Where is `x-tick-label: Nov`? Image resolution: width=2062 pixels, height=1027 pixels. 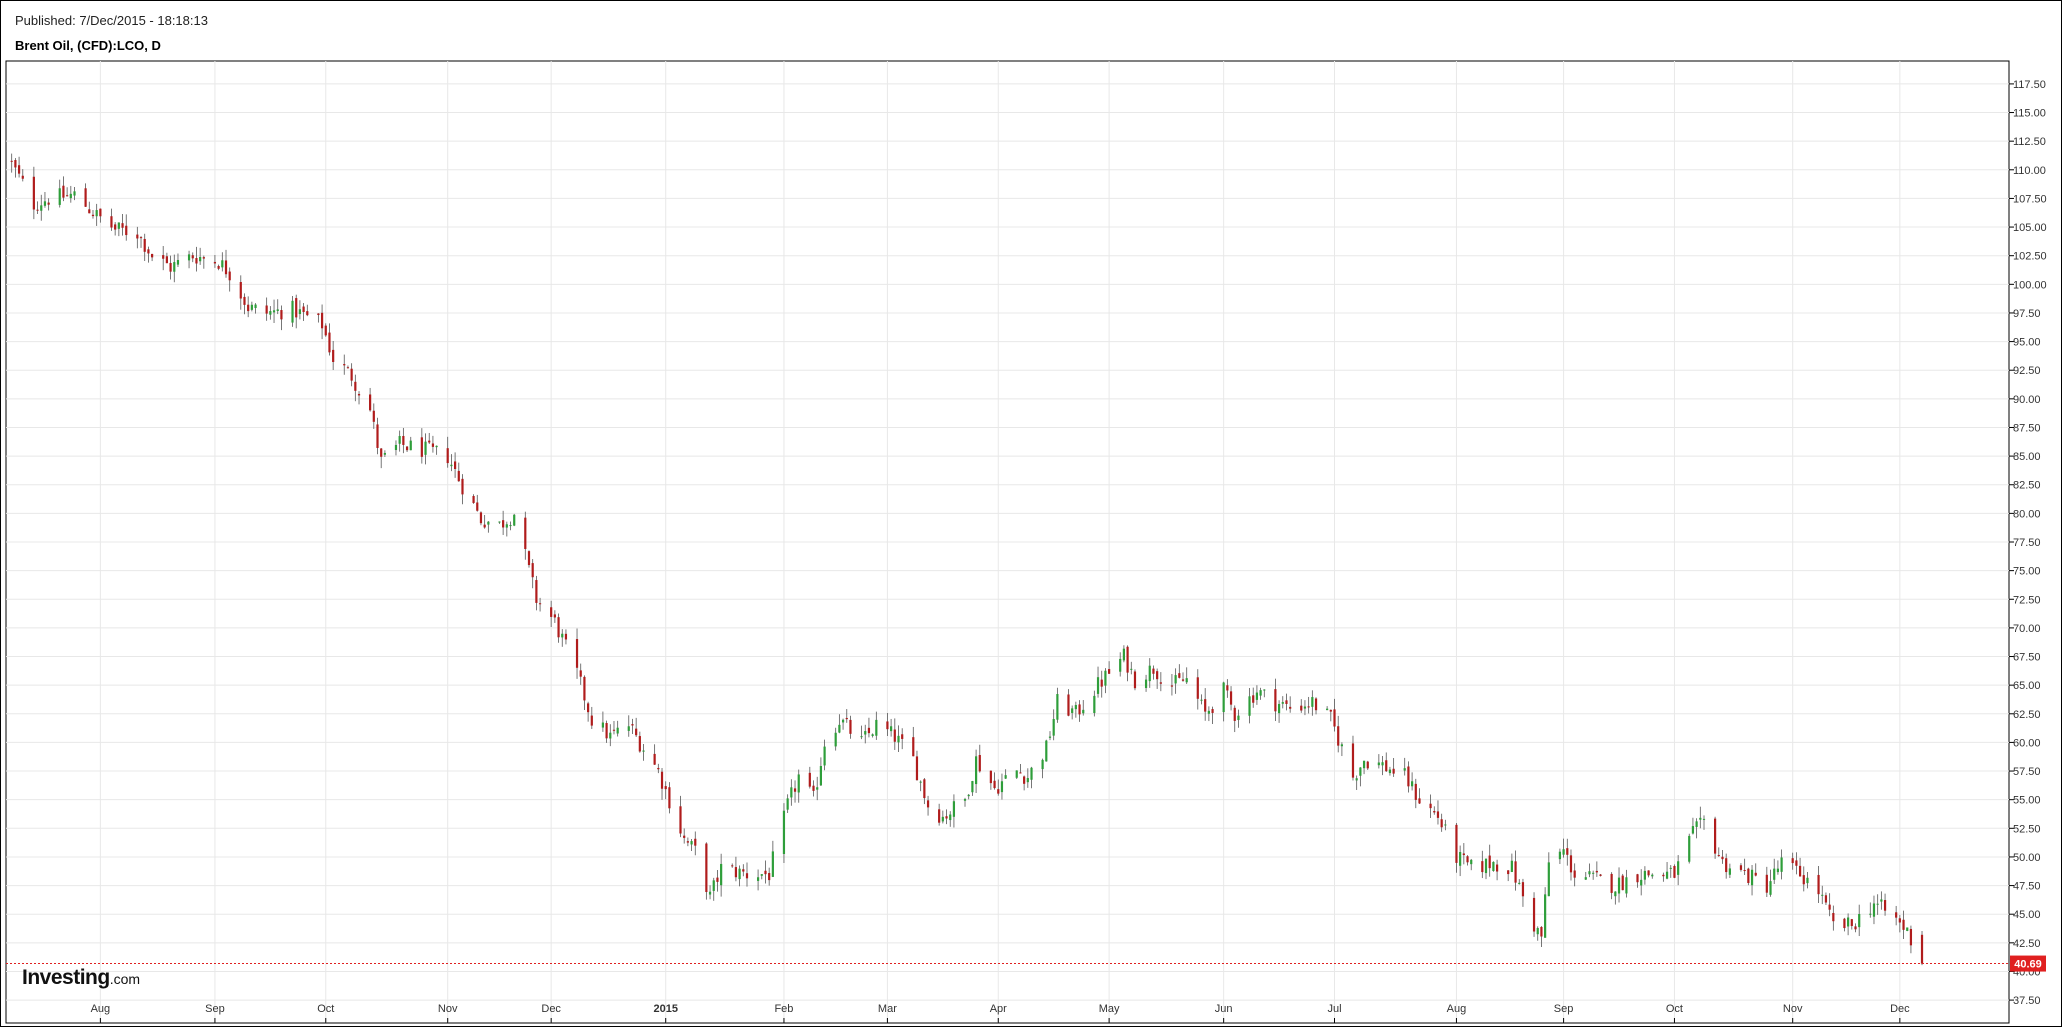 x-tick-label: Nov is located at coordinates (448, 1009).